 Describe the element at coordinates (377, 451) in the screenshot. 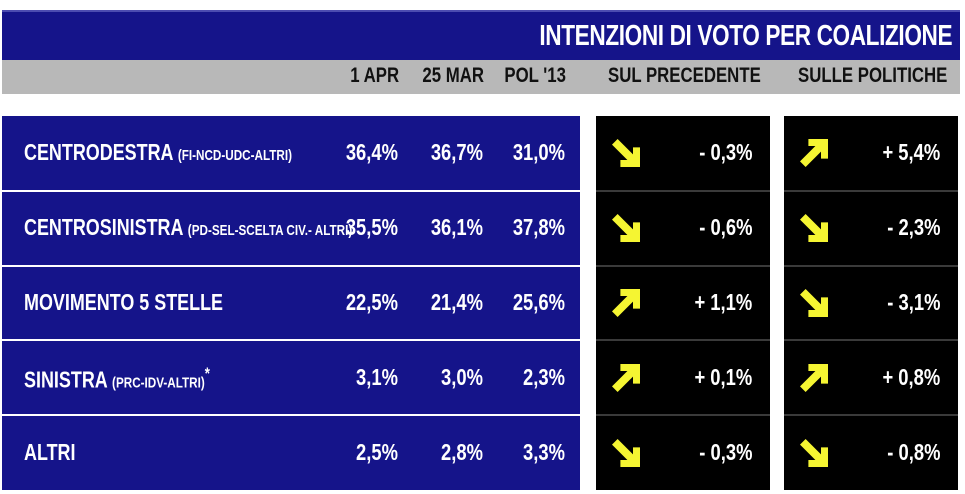

I see `value-v1: 2,5%` at that location.